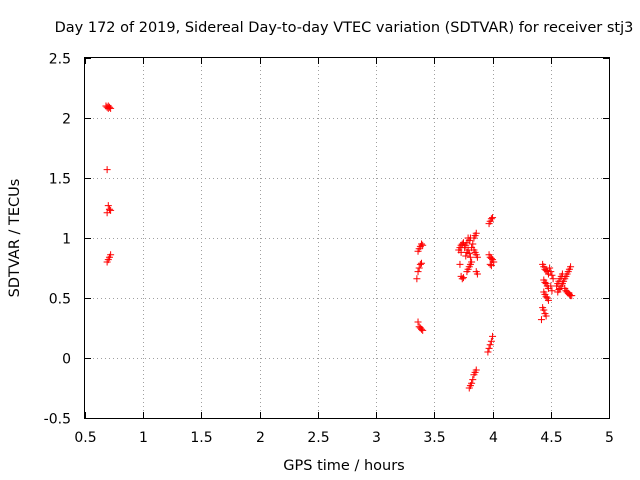  I want to click on x-tick-label: 2.5, so click(318, 438).